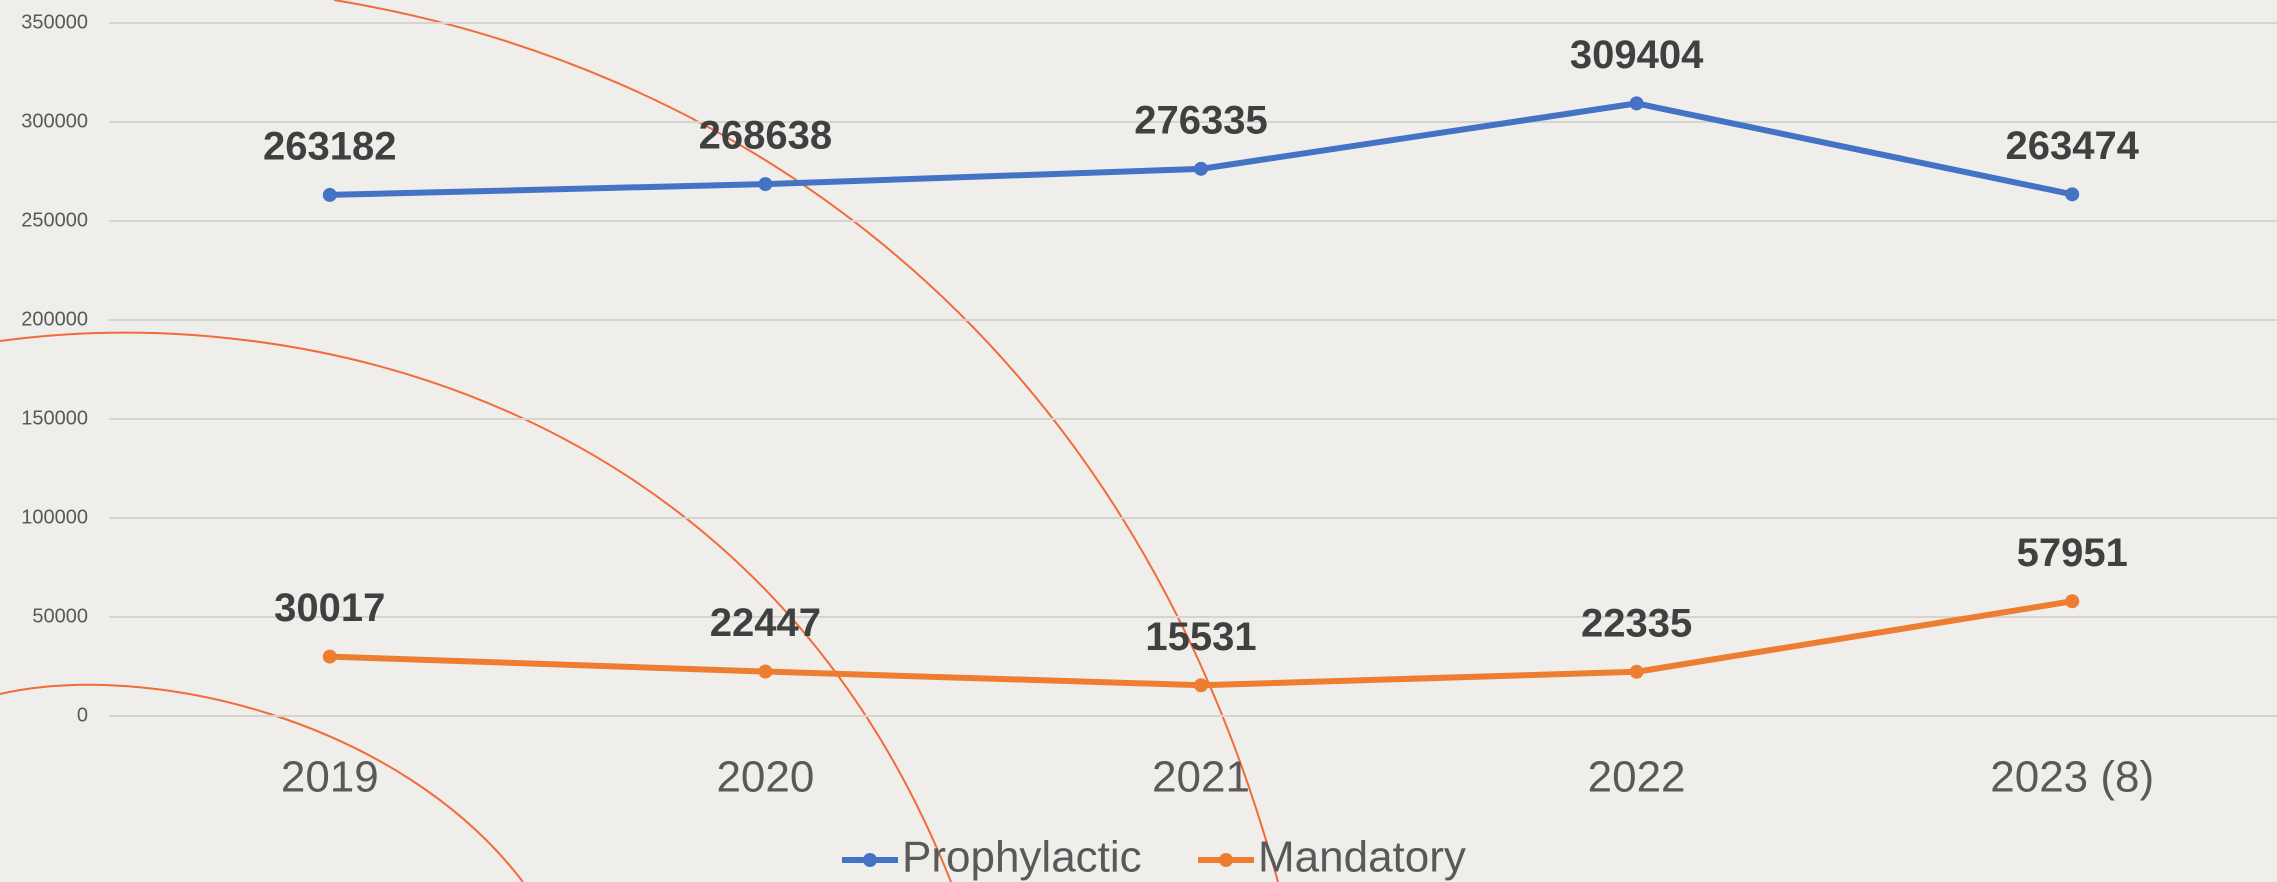 Image resolution: width=2277 pixels, height=882 pixels. I want to click on data-label: 57951, so click(2072, 553).